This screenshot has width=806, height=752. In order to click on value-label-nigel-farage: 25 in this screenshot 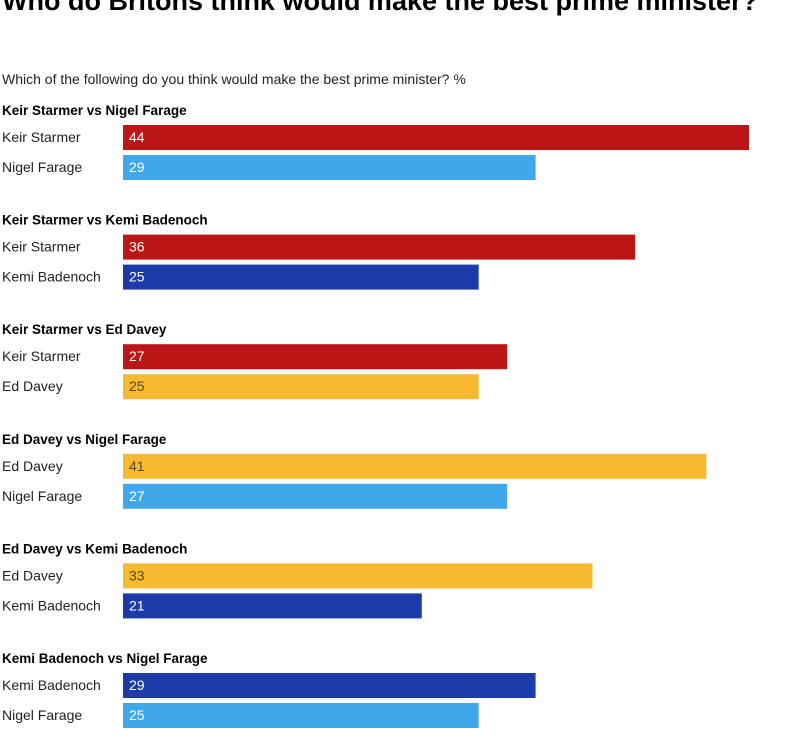, I will do `click(137, 715)`.